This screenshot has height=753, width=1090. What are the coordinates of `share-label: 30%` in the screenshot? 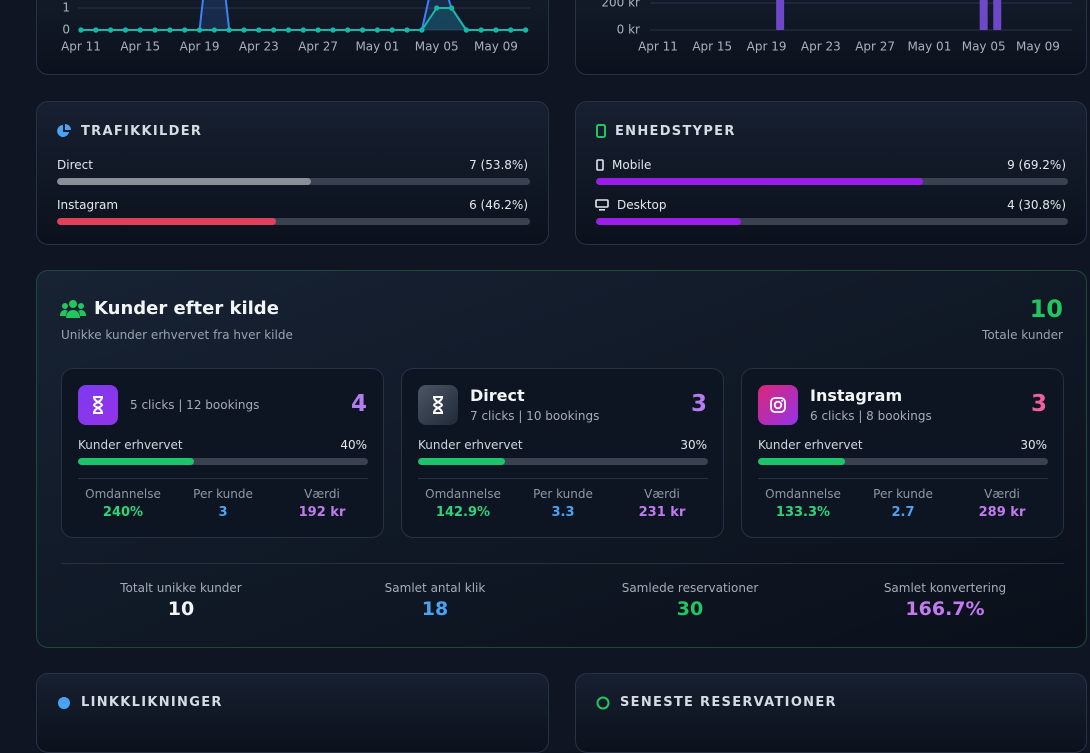 It's located at (693, 445).